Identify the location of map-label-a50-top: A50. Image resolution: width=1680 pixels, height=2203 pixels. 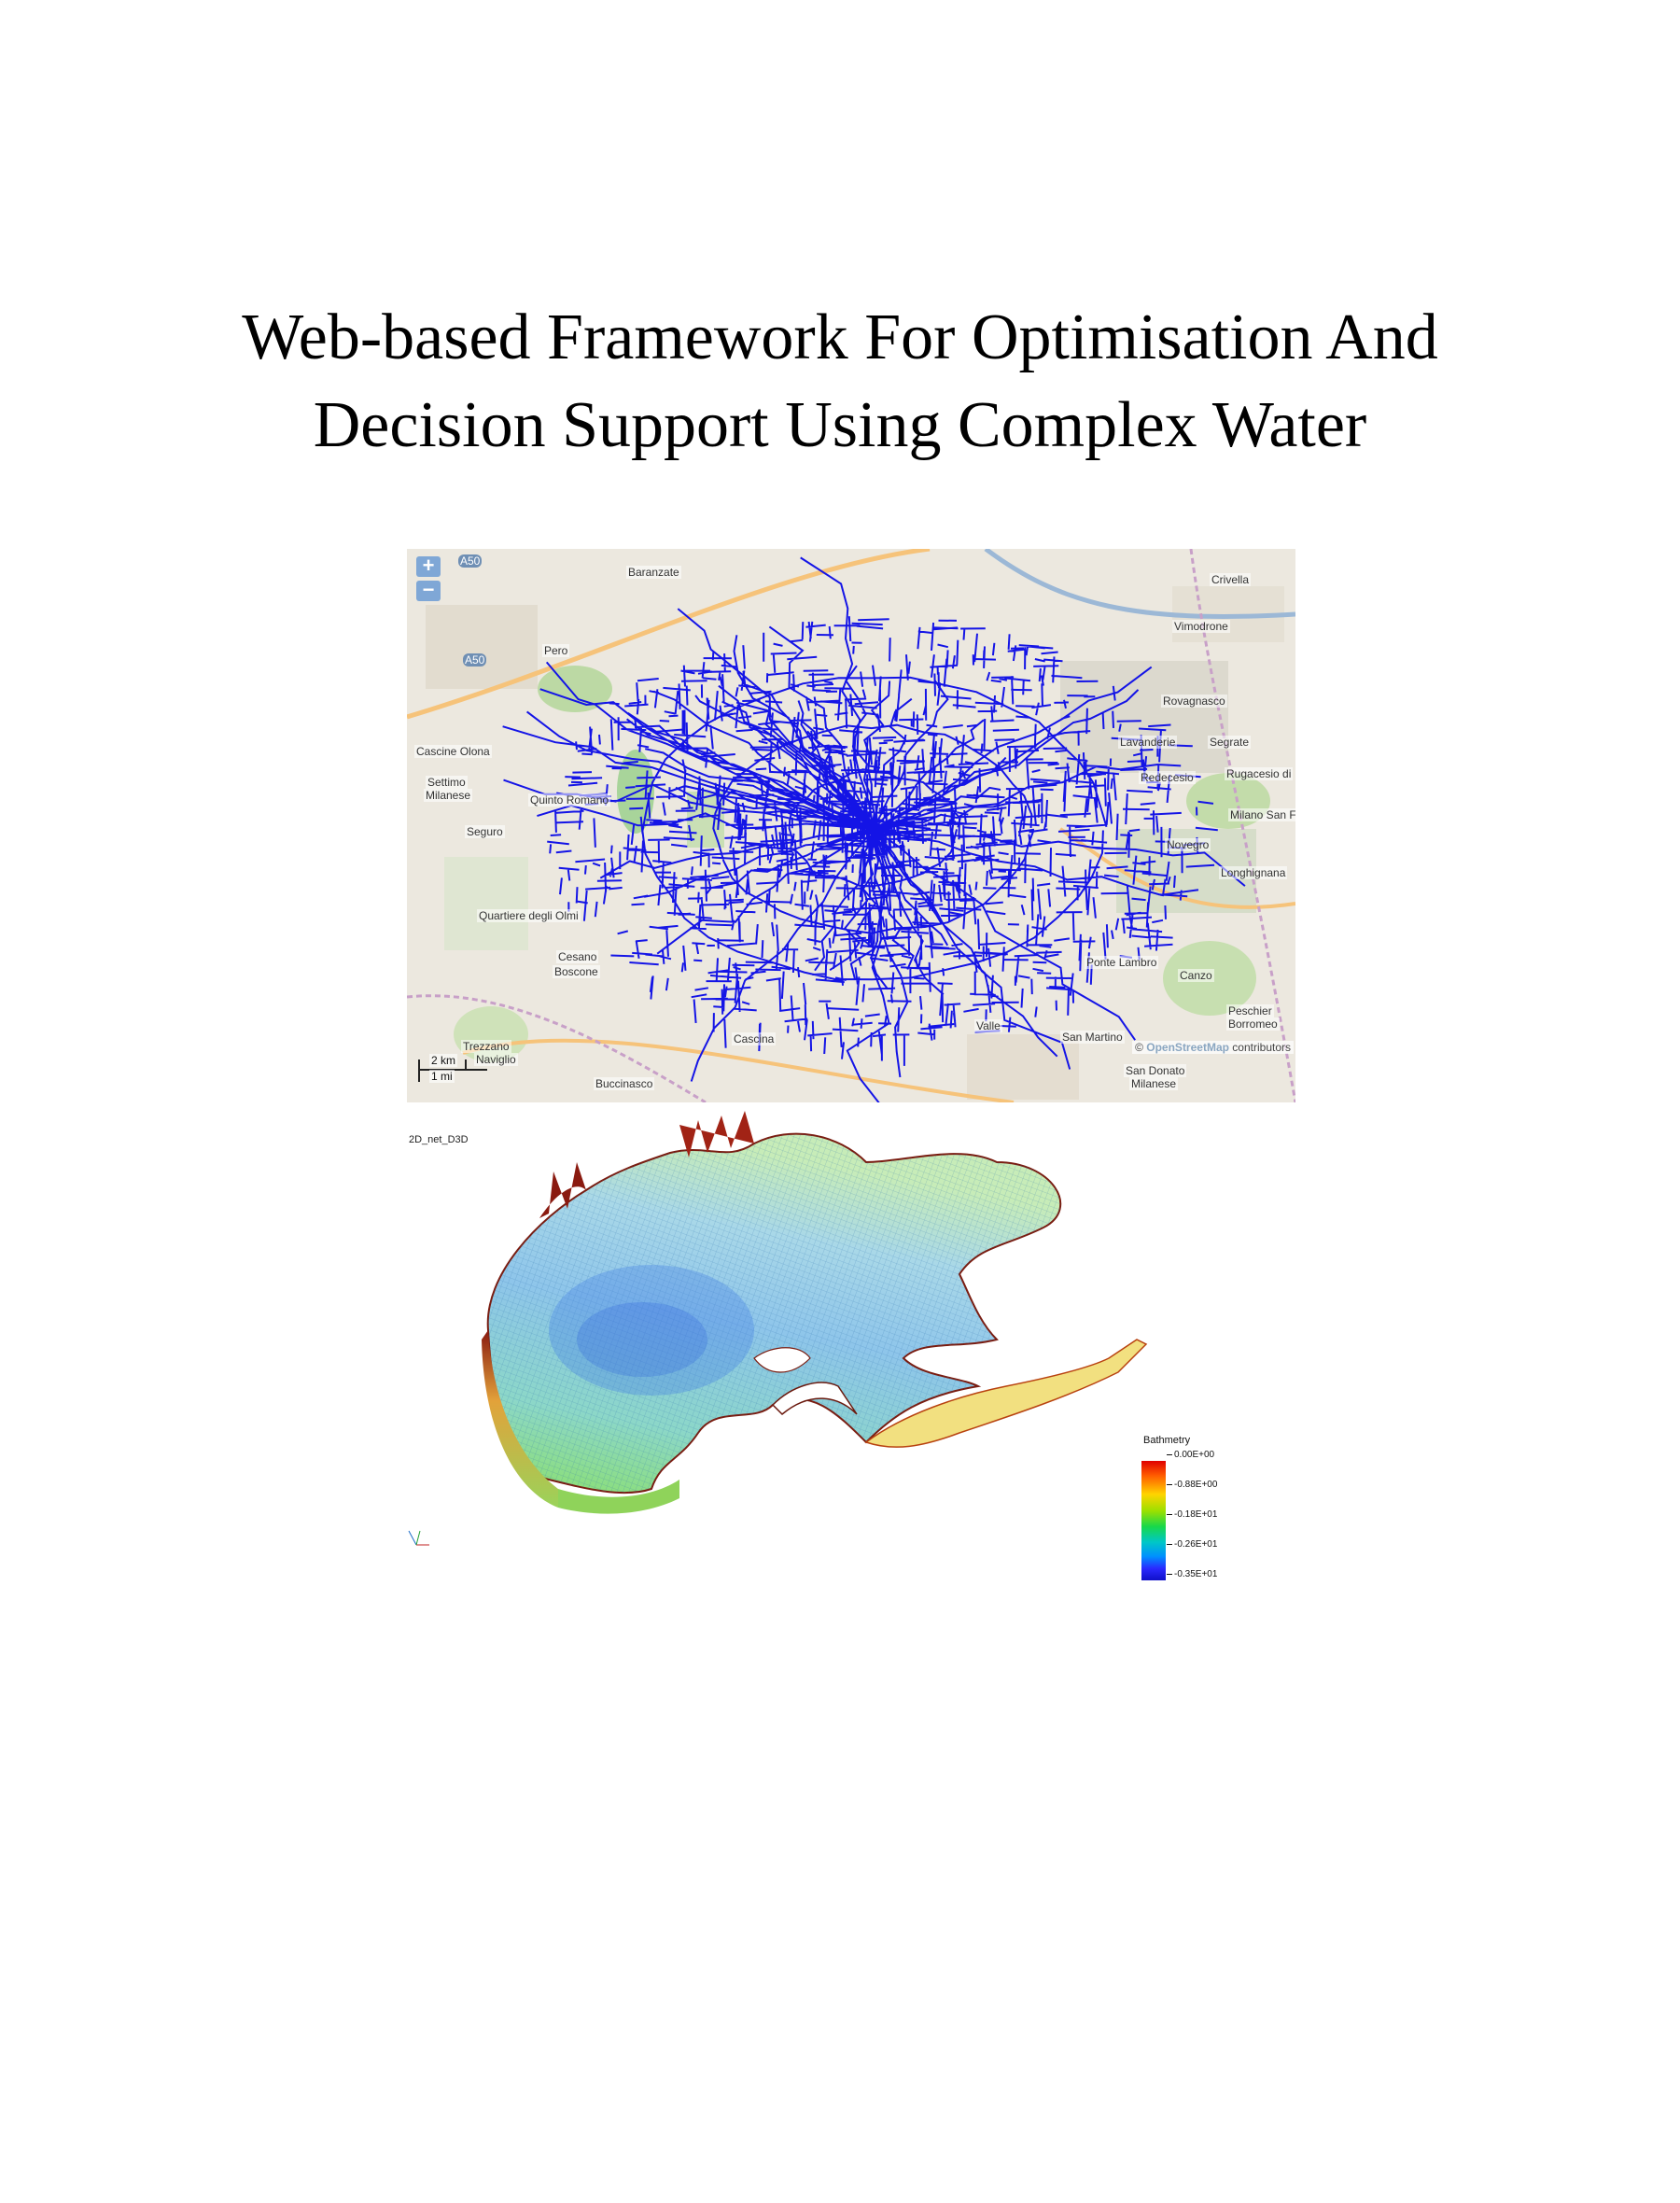
(470, 561).